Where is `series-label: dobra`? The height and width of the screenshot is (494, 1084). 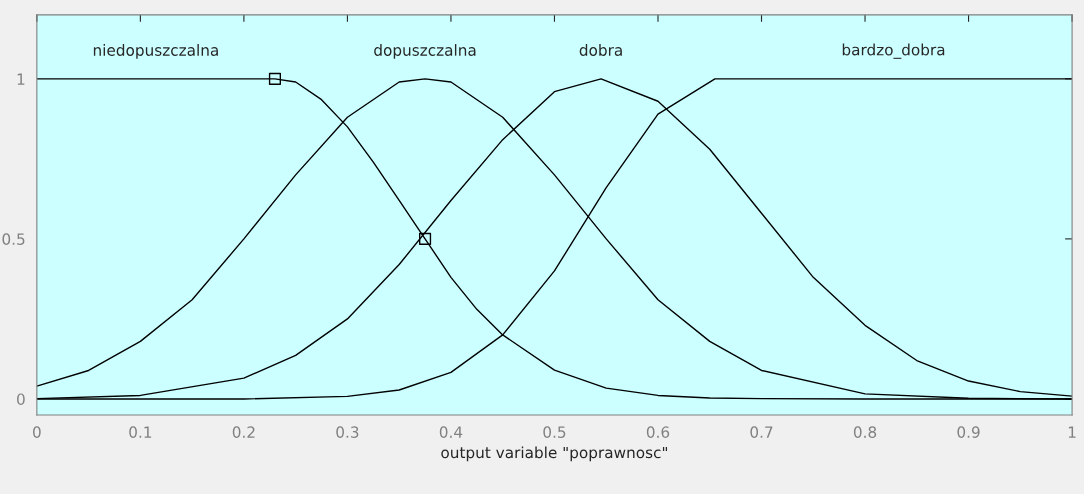 series-label: dobra is located at coordinates (600, 50).